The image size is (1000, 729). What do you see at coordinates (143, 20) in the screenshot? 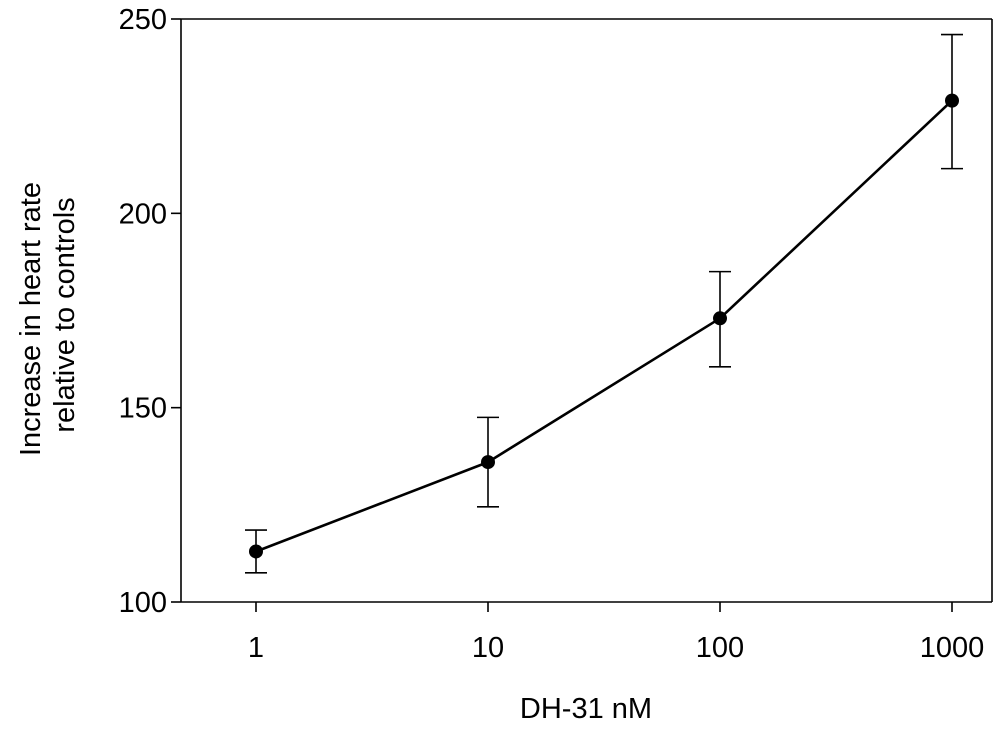
I see `y-tick-label: 250` at bounding box center [143, 20].